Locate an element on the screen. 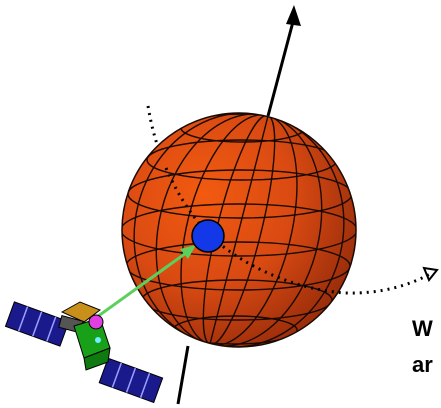 This screenshot has height=408, width=441. spacecraft-satellite-icon is located at coordinates (84, 352).